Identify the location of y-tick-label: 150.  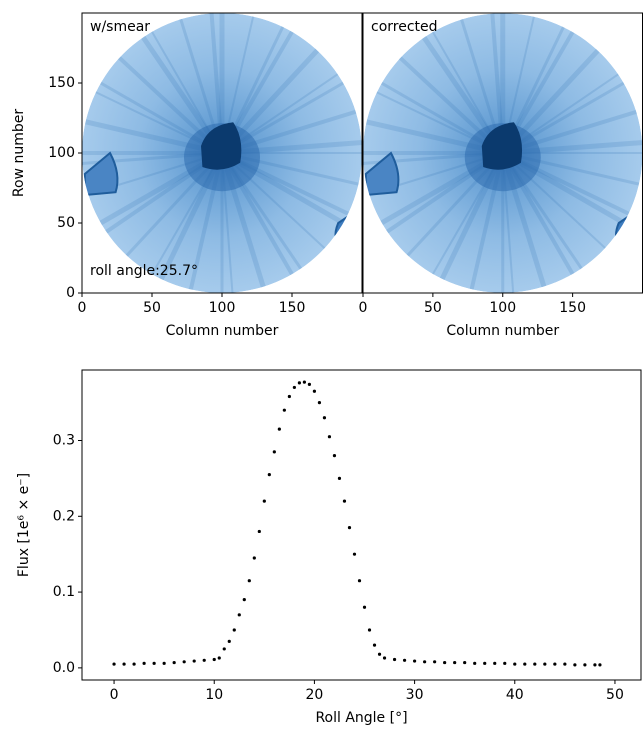
(61, 83).